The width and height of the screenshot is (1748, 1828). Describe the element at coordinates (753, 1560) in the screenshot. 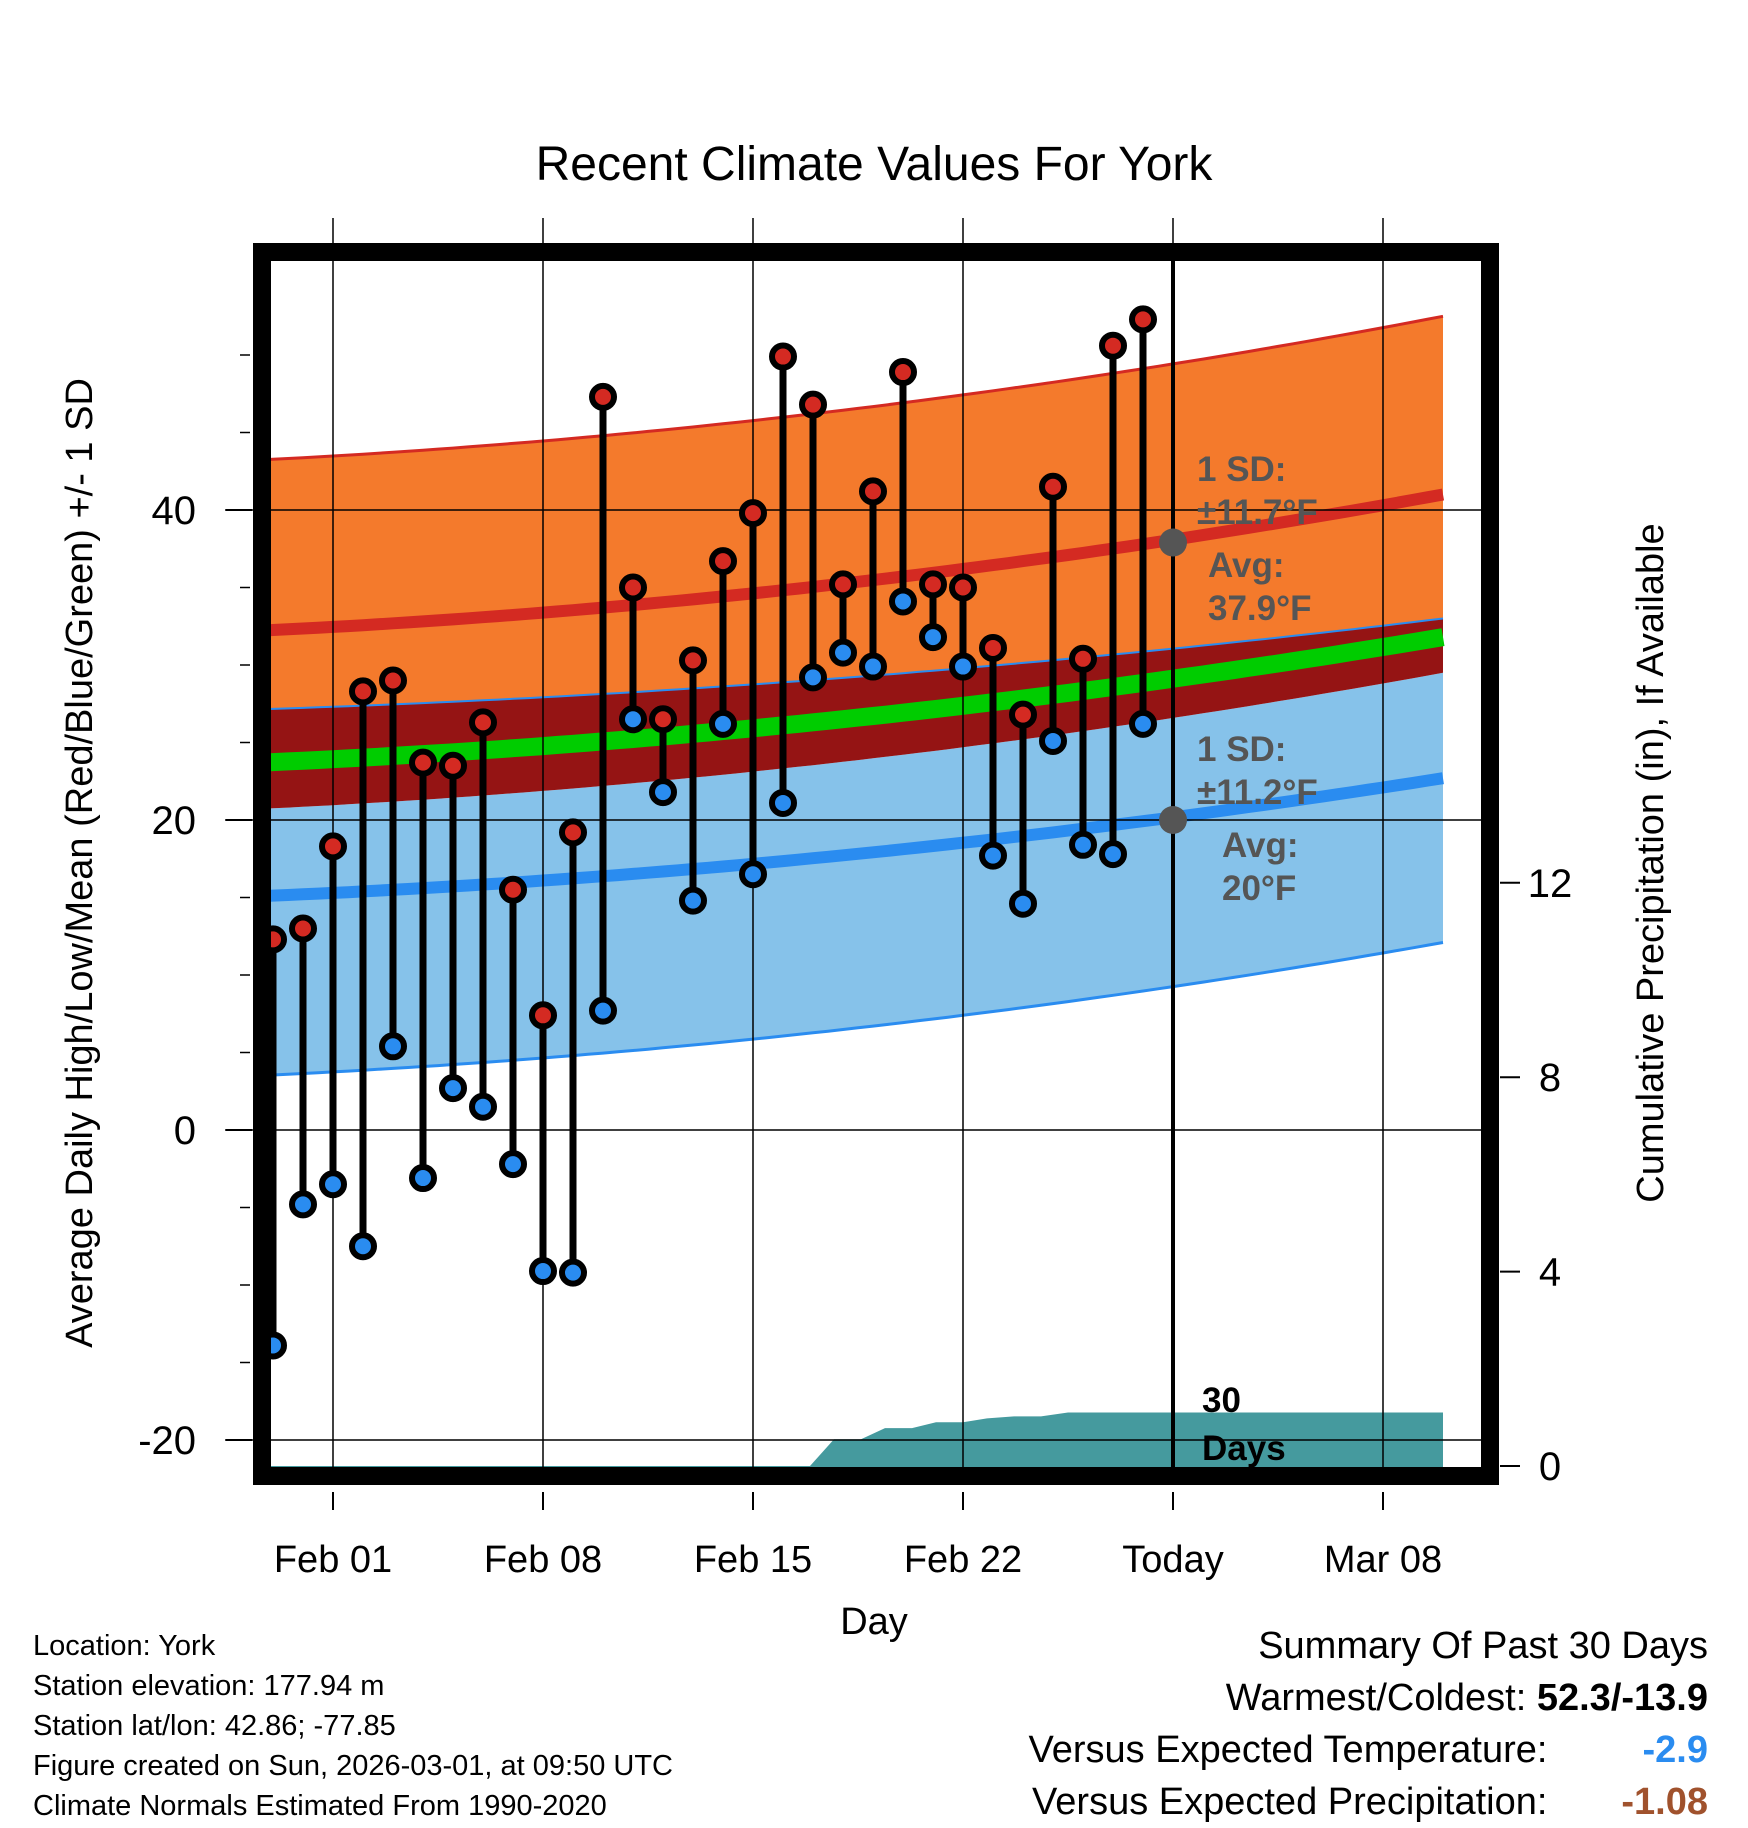

I see `x-tick-label: Feb 15` at that location.